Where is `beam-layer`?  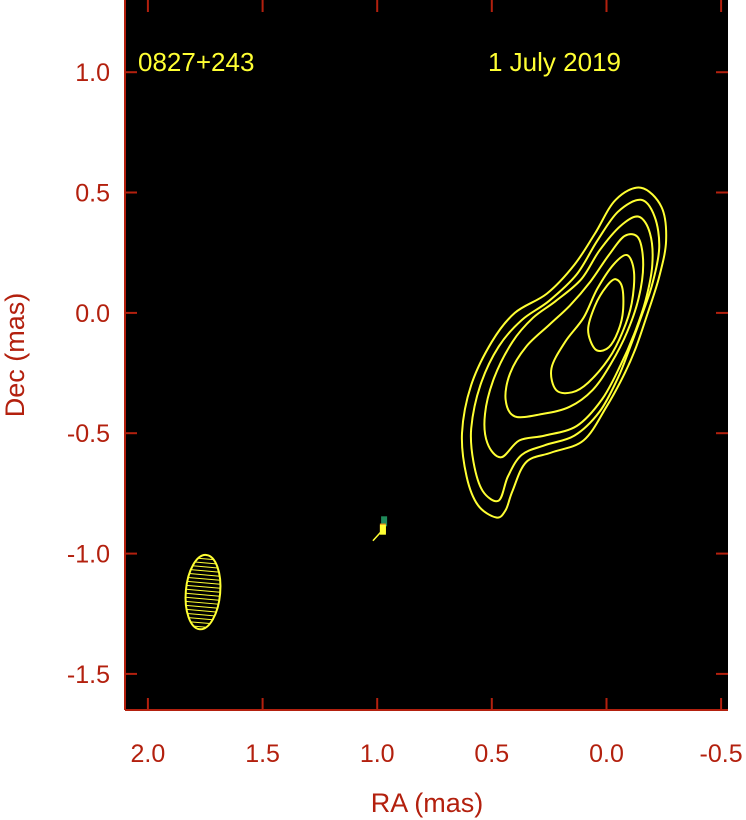
beam-layer is located at coordinates (203, 592).